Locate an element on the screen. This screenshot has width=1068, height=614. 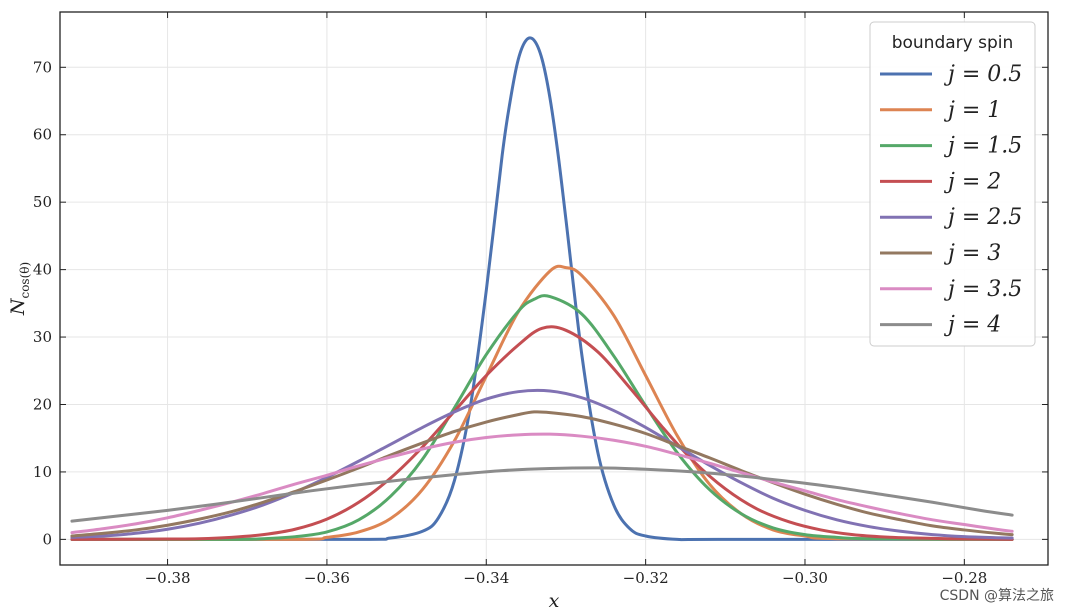
legend-label-6: j = 3 is located at coordinates (972, 253).